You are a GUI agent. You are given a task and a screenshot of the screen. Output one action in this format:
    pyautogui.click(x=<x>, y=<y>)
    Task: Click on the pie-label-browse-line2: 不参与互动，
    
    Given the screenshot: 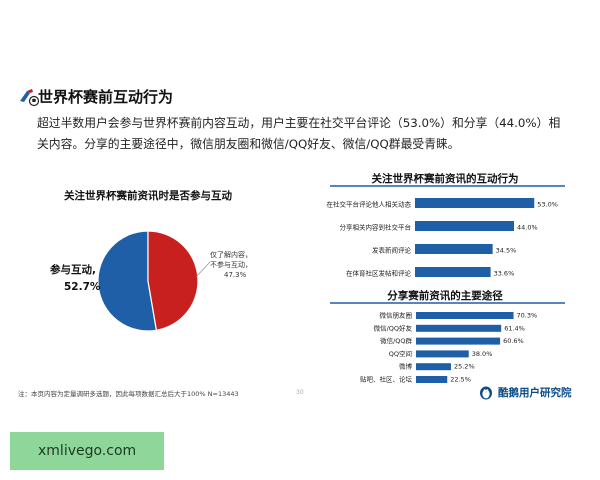 What is the action you would take?
    pyautogui.click(x=231, y=265)
    